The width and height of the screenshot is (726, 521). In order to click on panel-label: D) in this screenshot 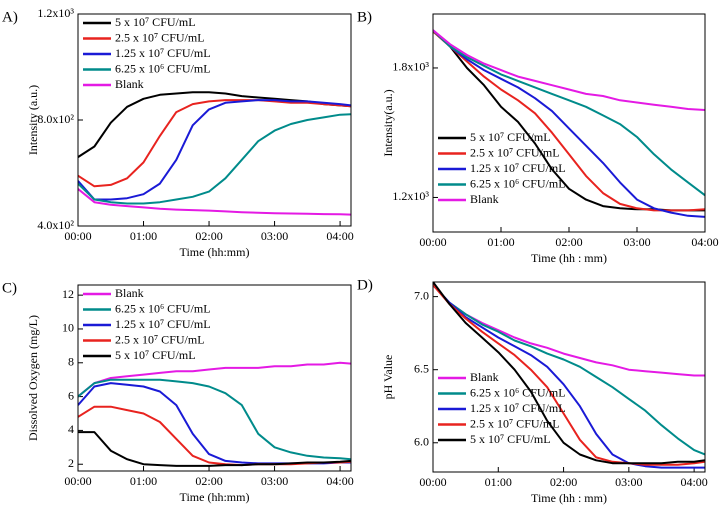, I will do `click(365, 285)`.